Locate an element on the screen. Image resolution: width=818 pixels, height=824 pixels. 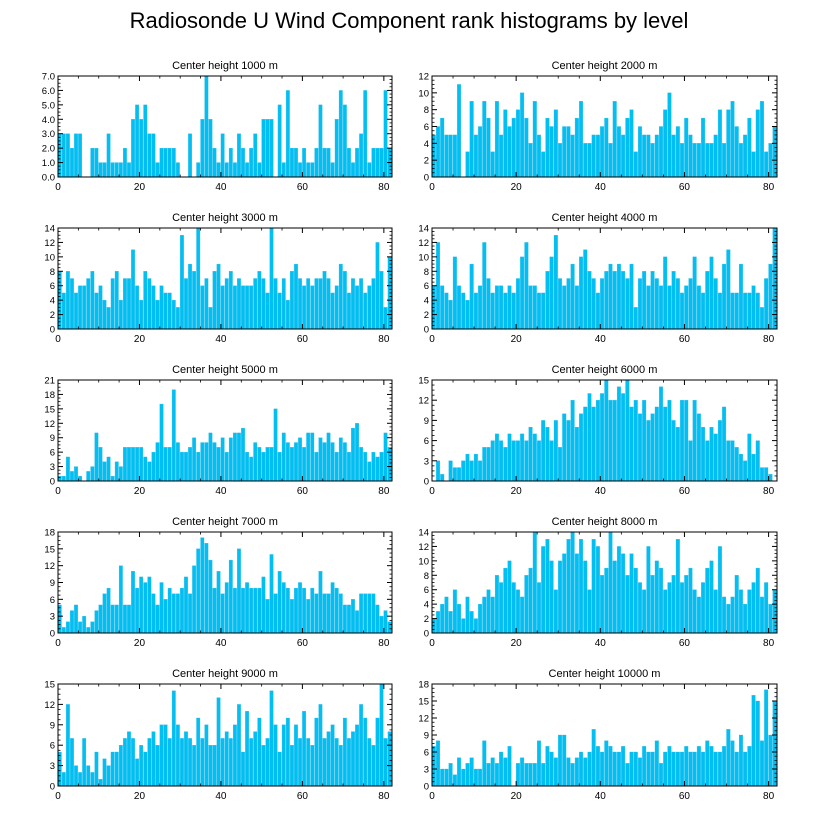
y-tick-label: 3 is located at coordinates (426, 461).